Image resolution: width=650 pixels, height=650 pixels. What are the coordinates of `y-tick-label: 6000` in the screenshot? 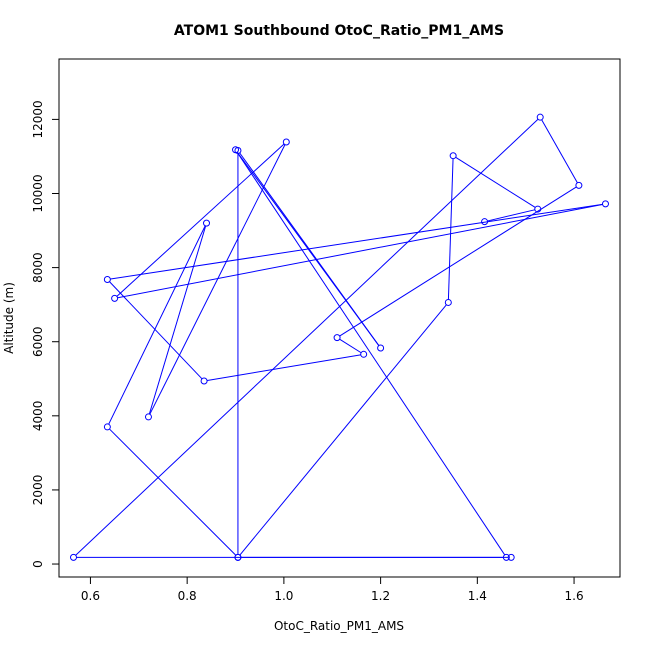 It's located at (38, 341).